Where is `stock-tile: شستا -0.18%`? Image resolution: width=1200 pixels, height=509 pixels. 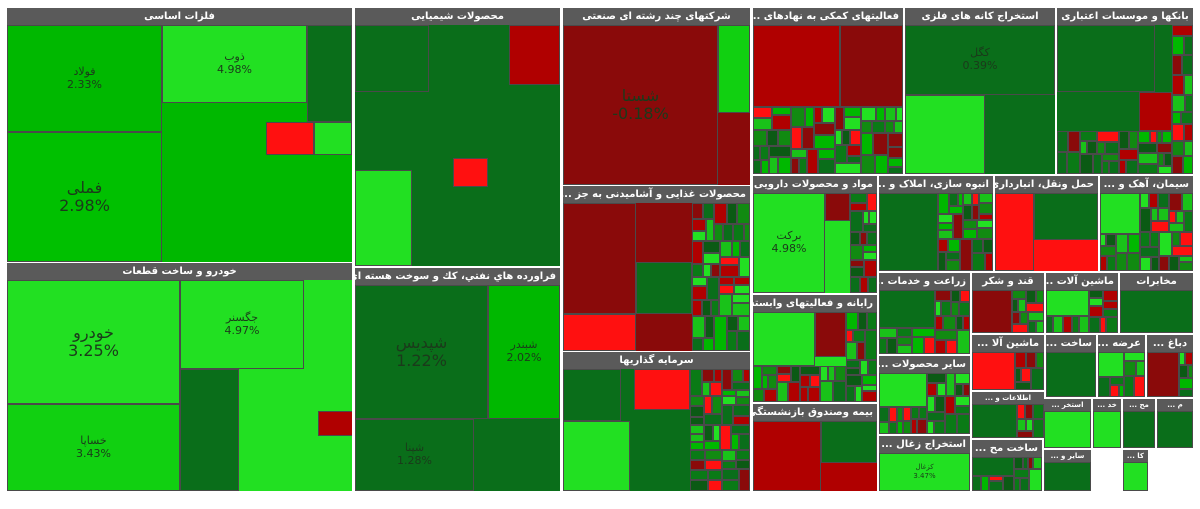
stock-tile: شستا -0.18% is located at coordinates (640, 105).